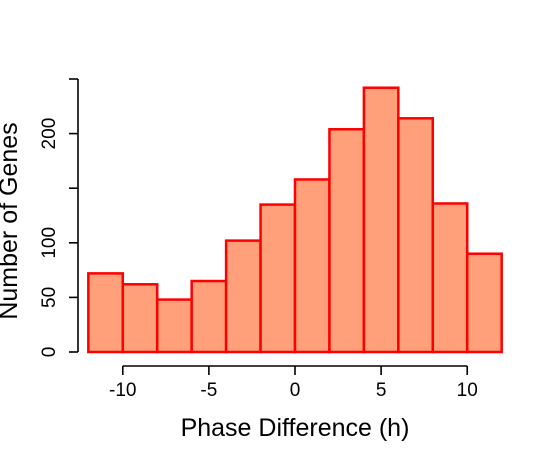 The image size is (552, 461). I want to click on x-tick-label: -5, so click(208, 390).